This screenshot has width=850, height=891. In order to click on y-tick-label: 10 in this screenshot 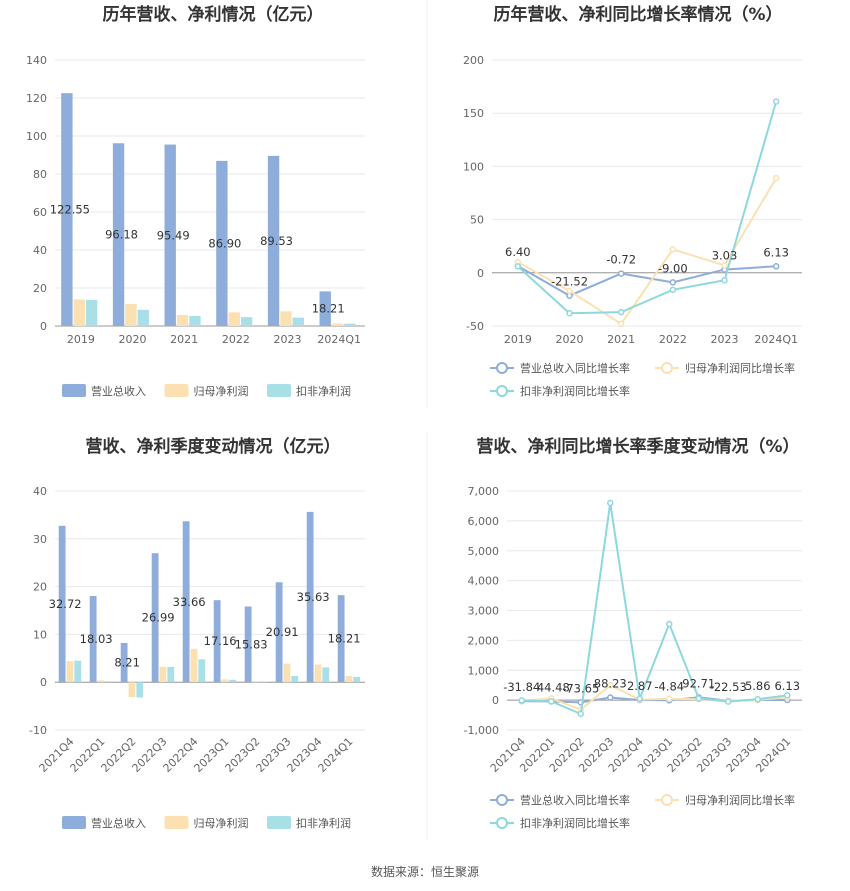, I will do `click(40, 634)`.